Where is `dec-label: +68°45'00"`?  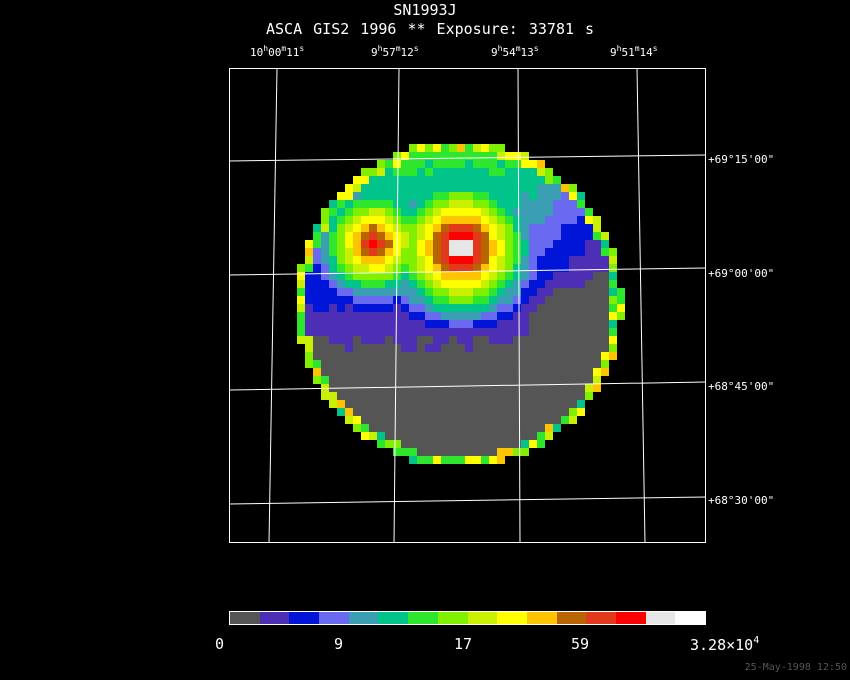
dec-label: +68°45'00" is located at coordinates (741, 386).